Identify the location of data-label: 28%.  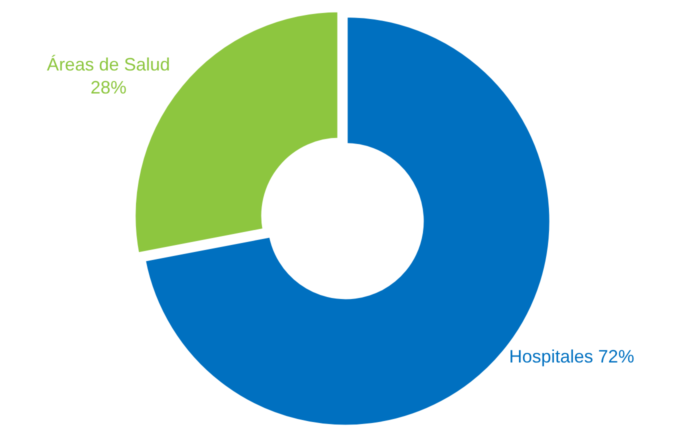
(108, 88).